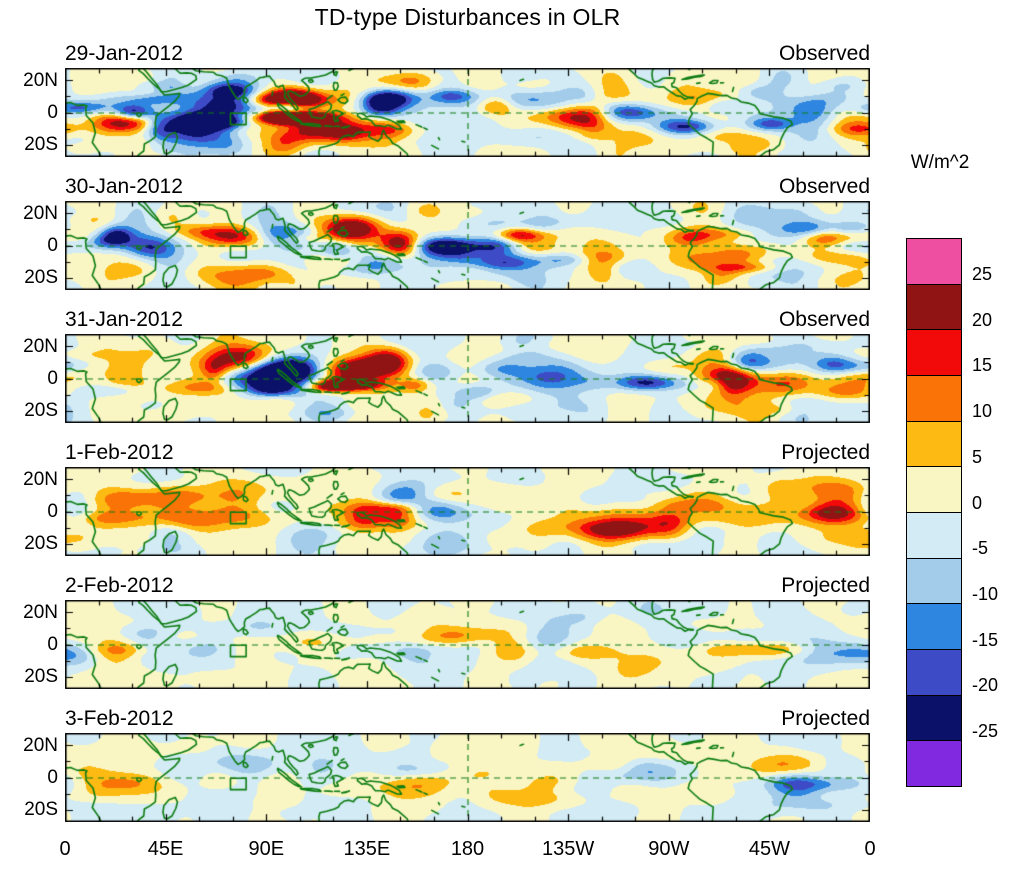 This screenshot has height=890, width=1021. I want to click on x-tick-label: 45E, so click(165, 849).